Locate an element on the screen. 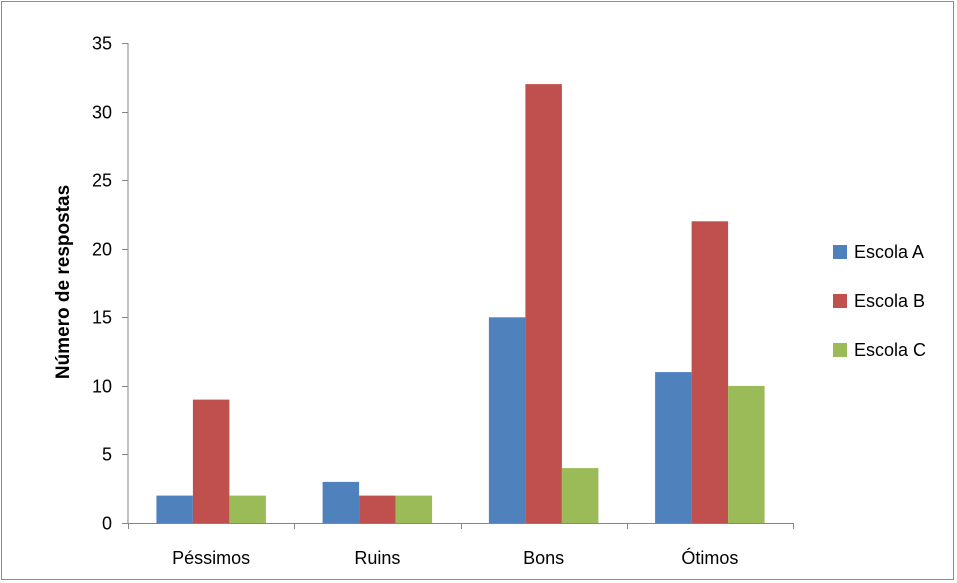 The width and height of the screenshot is (957, 583). x-tick-label: Ótimos is located at coordinates (709, 557).